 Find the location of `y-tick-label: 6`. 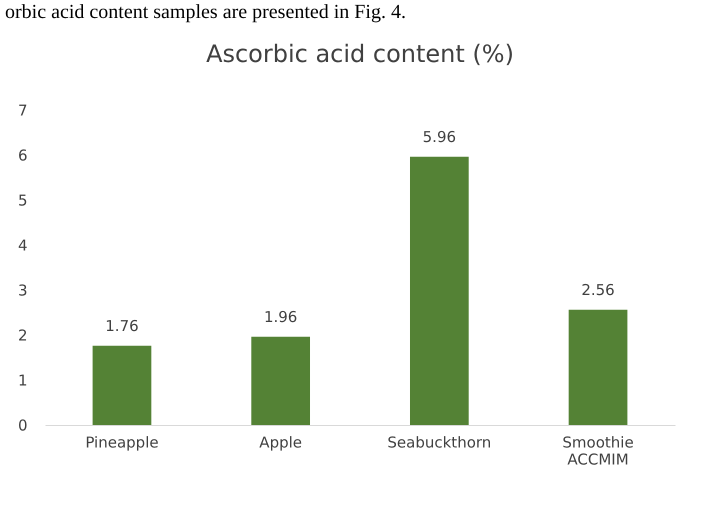

y-tick-label: 6 is located at coordinates (23, 155).